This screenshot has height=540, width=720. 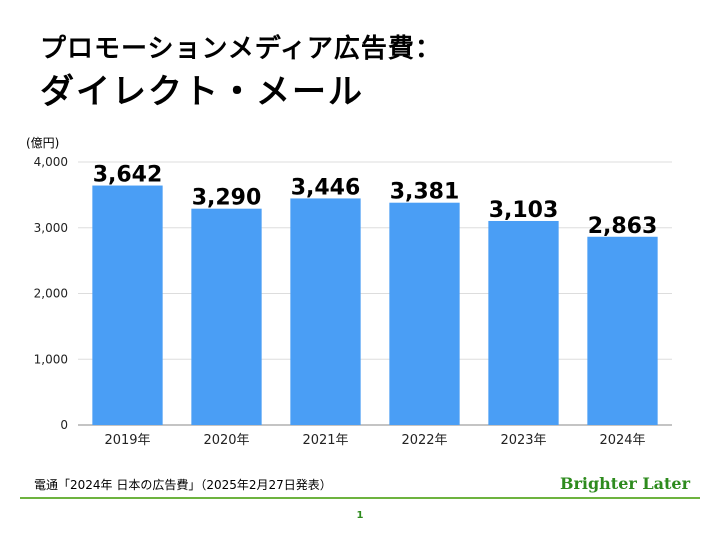 What do you see at coordinates (325, 440) in the screenshot?
I see `x-tick-label: 2021年` at bounding box center [325, 440].